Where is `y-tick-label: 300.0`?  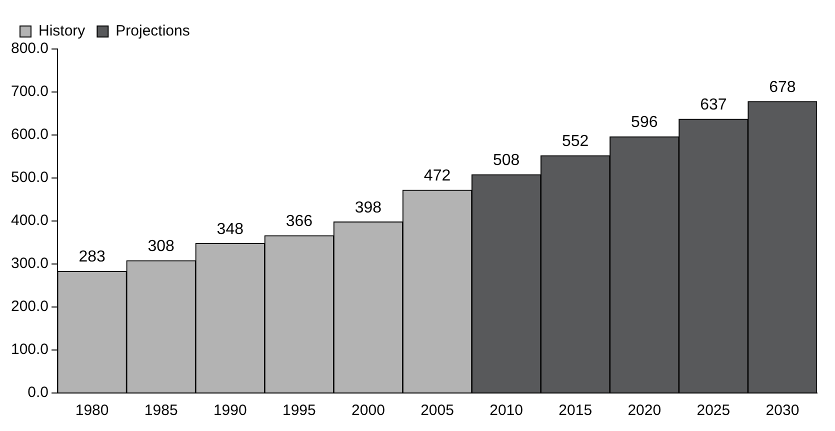 y-tick-label: 300.0 is located at coordinates (29, 263).